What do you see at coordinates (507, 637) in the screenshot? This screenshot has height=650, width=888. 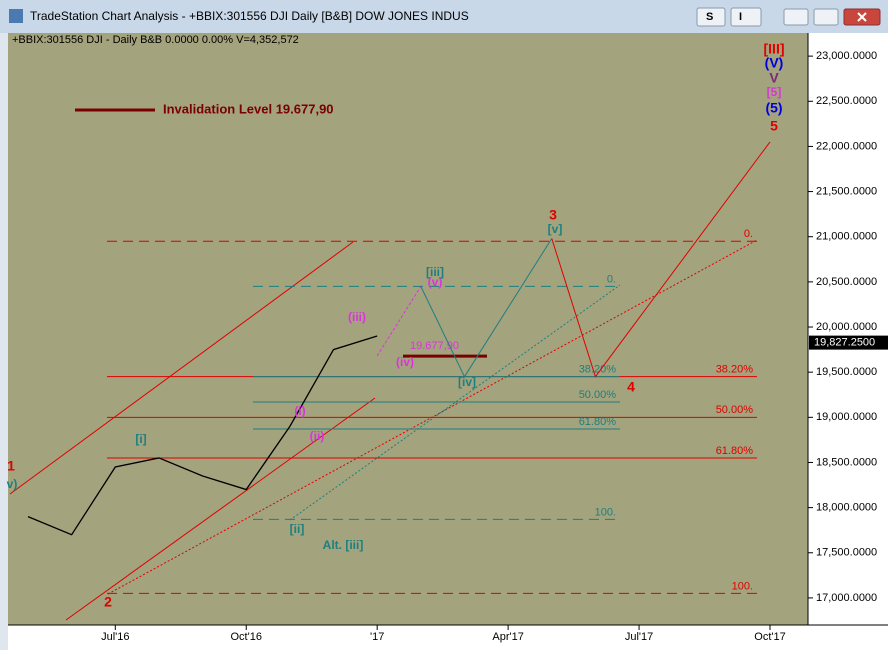 I see `x-tick-label: Apr'17` at bounding box center [507, 637].